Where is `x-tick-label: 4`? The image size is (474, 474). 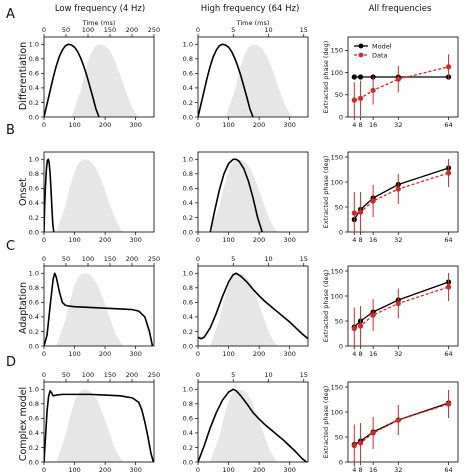
x-tick-label: 4 is located at coordinates (354, 240).